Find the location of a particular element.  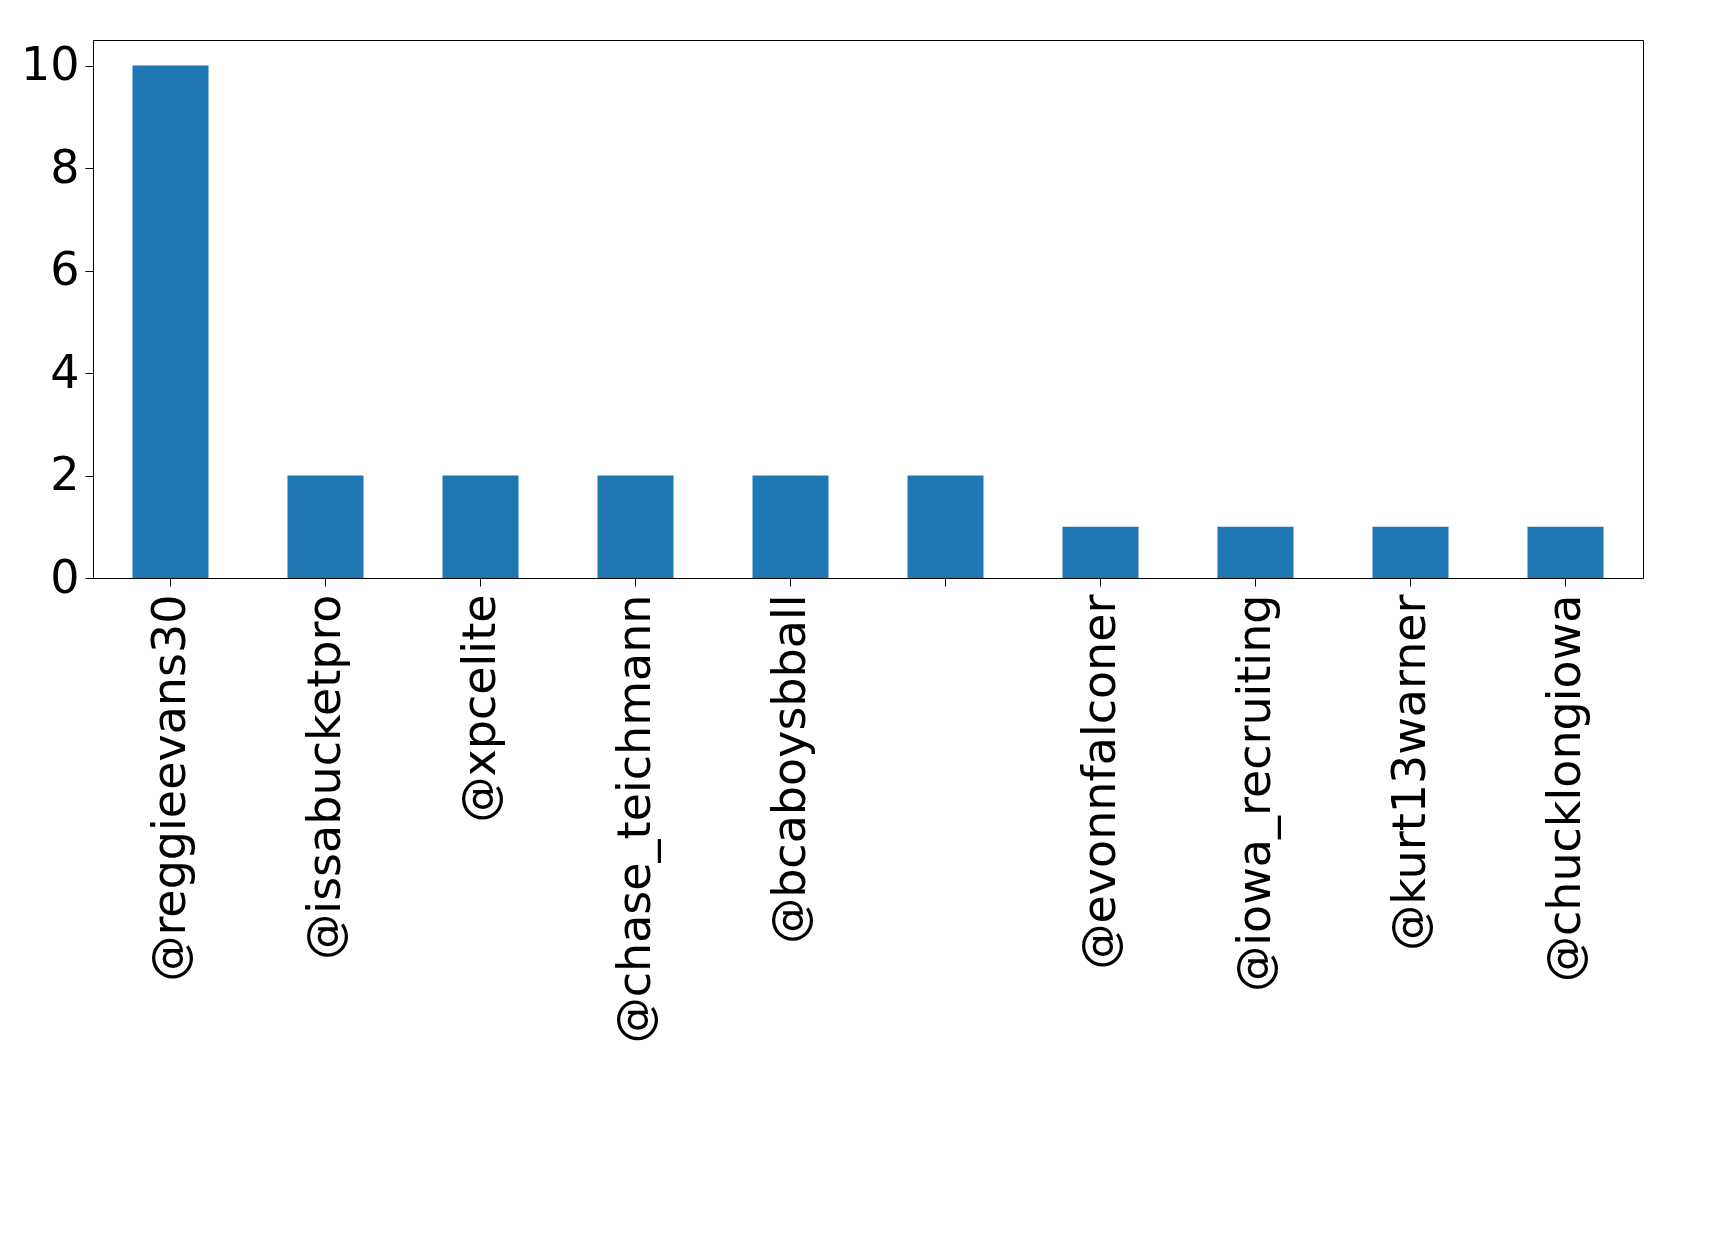

x-tick-label: @bcaboysbball is located at coordinates (788, 769).